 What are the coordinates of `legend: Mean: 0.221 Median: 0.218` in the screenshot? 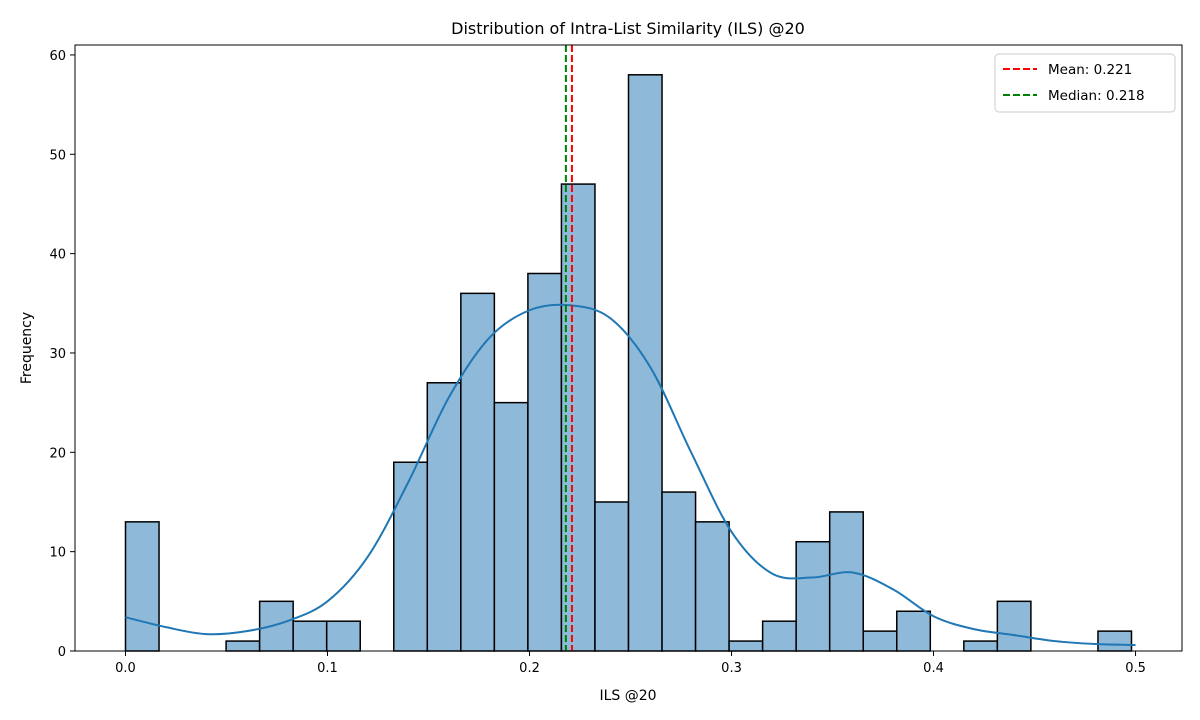 It's located at (1085, 83).